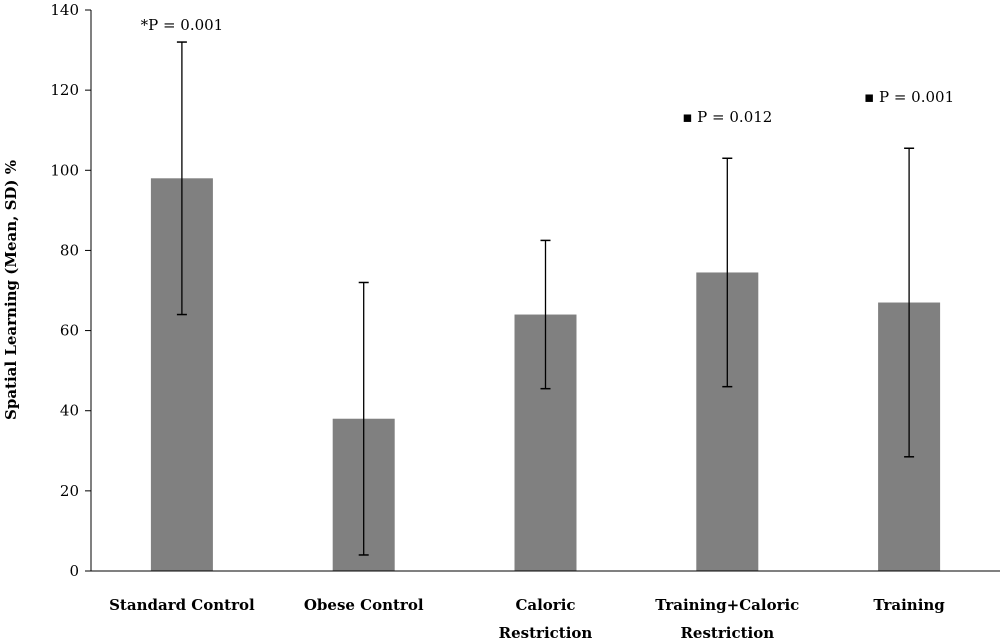 The width and height of the screenshot is (1000, 644). I want to click on x-category-label: Training+Caloric, so click(727, 605).